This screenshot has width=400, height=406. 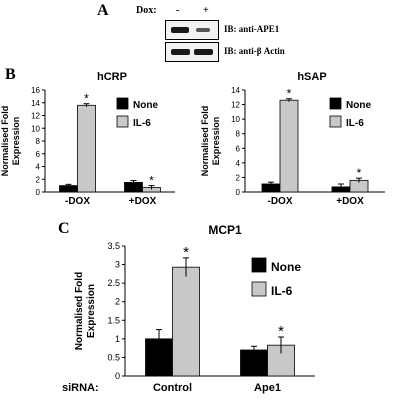 What do you see at coordinates (117, 265) in the screenshot?
I see `y-tick-label: 3` at bounding box center [117, 265].